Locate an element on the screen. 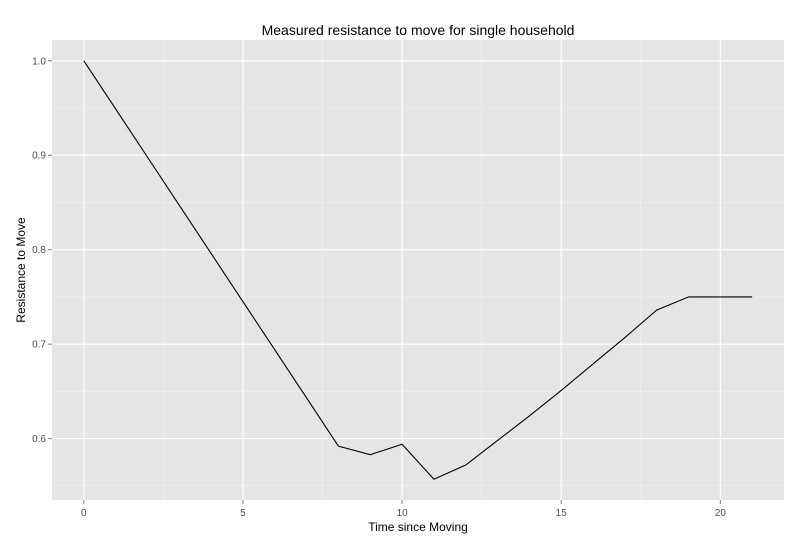 This screenshot has width=804, height=545. y-tick-label: 0.8 is located at coordinates (39, 250).